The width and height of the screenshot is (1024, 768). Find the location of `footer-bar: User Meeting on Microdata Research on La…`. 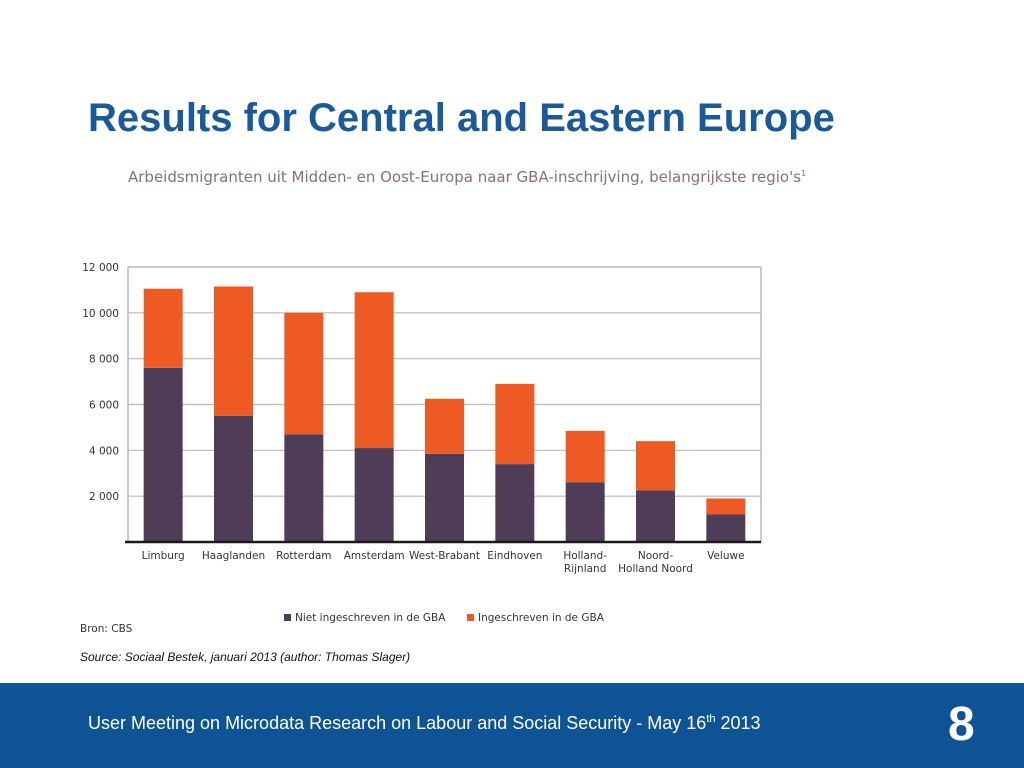

footer-bar: User Meeting on Microdata Research on La… is located at coordinates (512, 725).